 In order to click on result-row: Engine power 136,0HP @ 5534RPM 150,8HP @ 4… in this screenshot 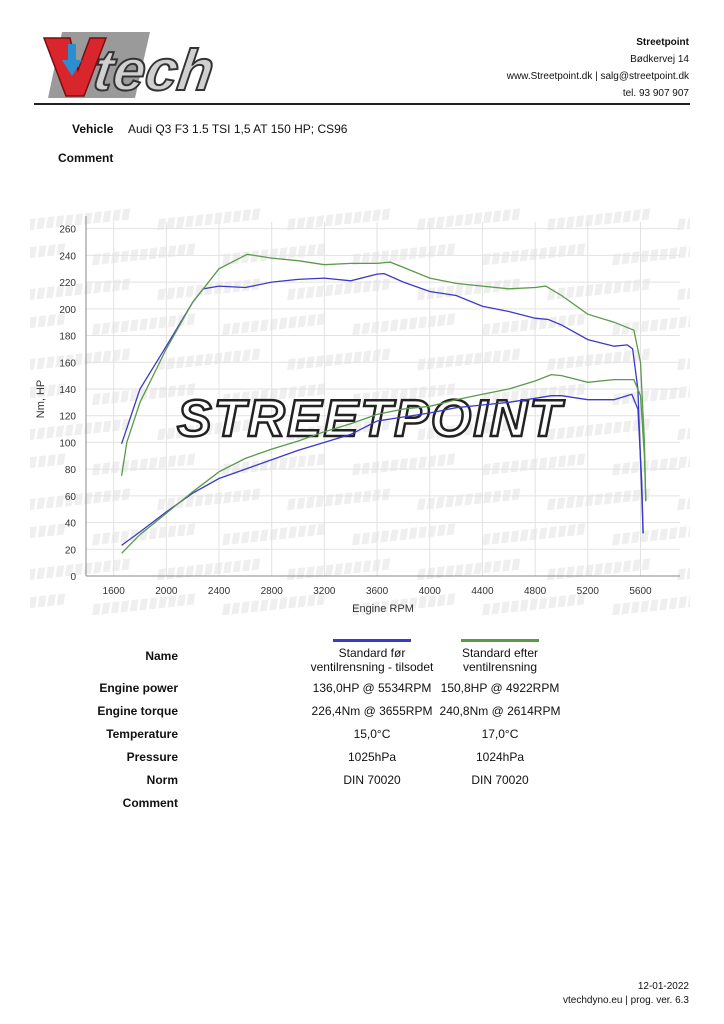, I will do `click(327, 687)`.